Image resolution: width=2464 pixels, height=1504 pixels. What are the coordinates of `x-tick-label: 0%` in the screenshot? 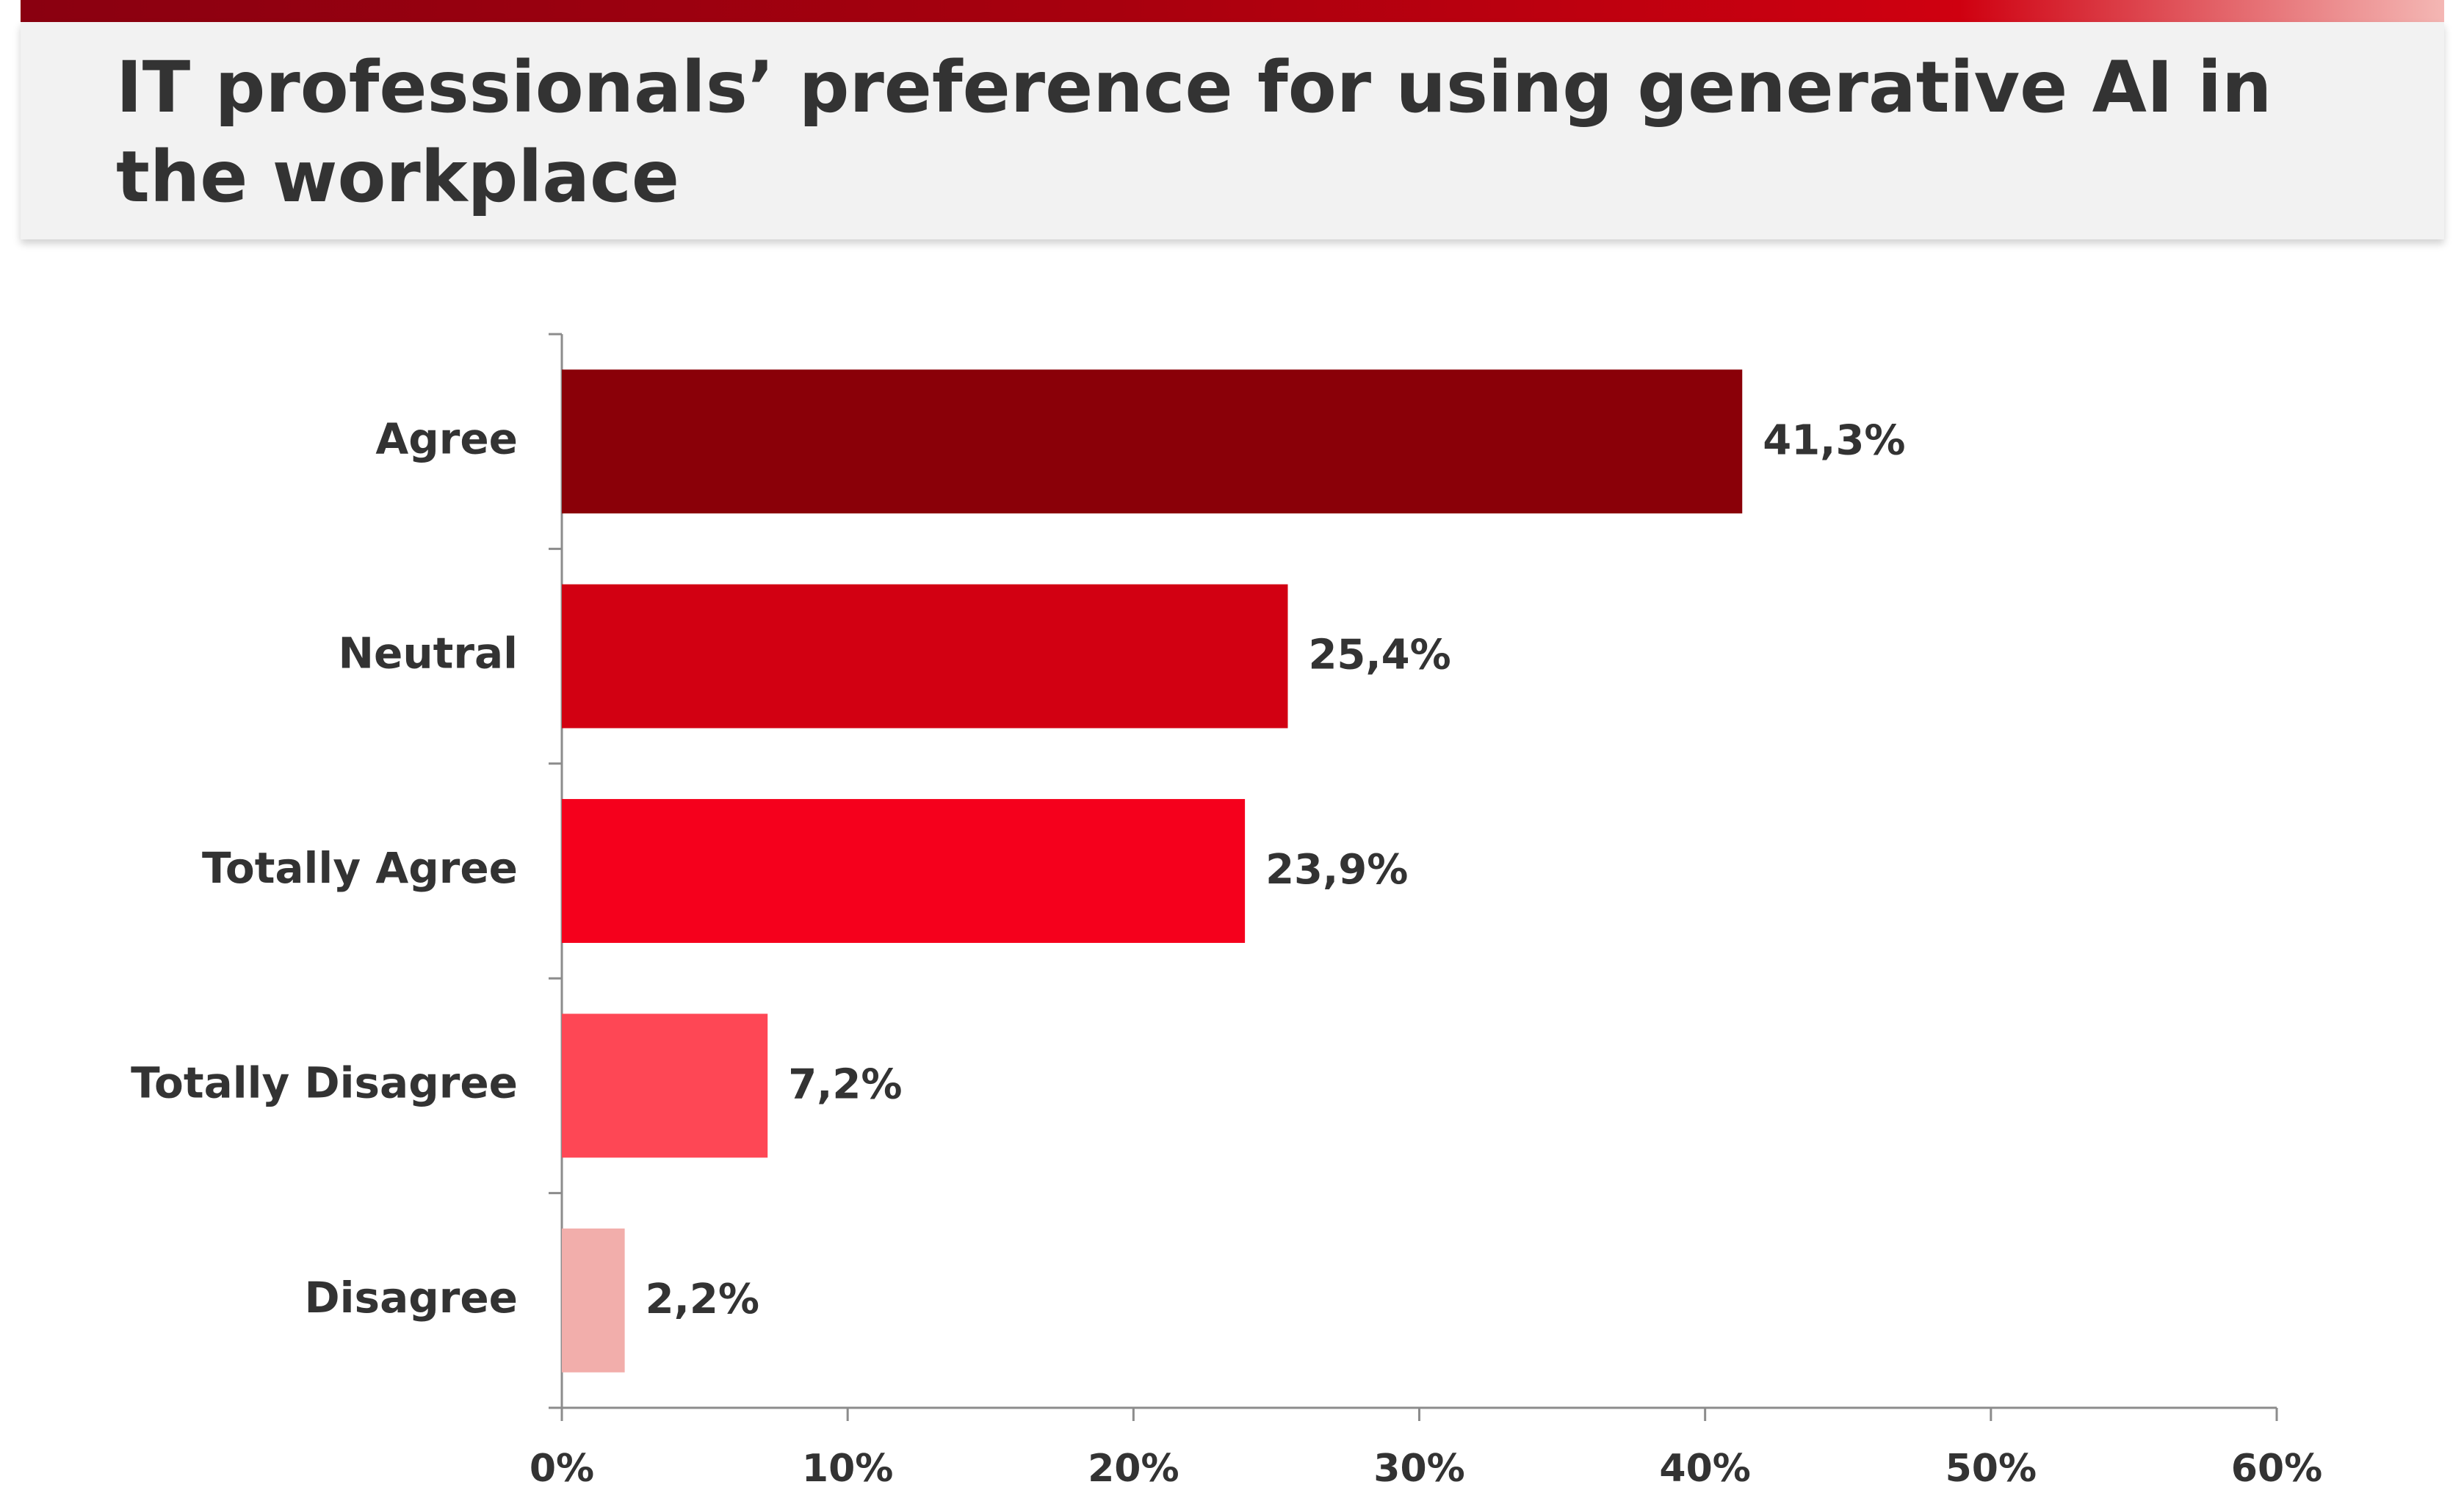 It's located at (562, 1469).